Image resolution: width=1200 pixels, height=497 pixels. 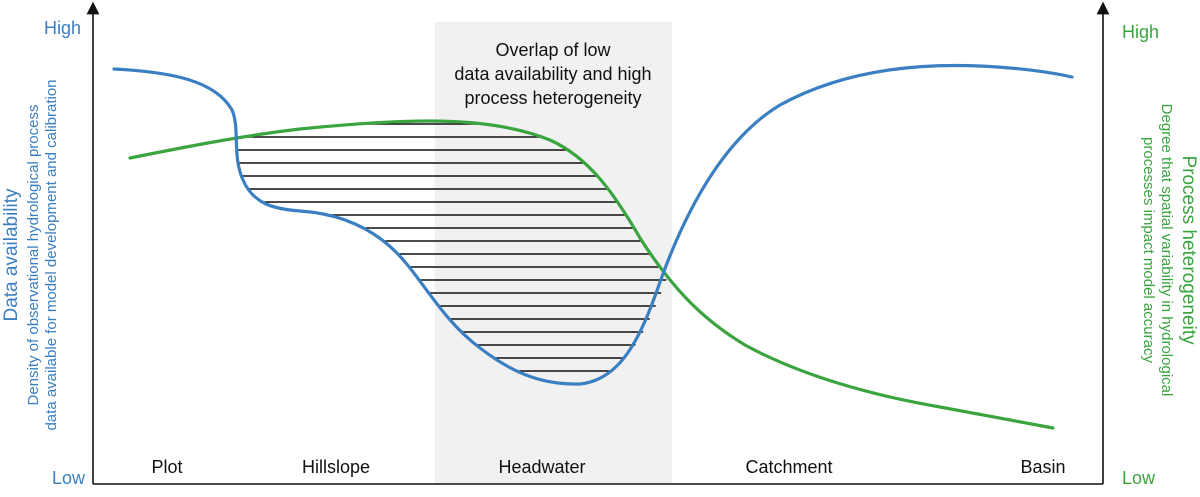 I want to click on right-axis-title: Process heterogeneity, so click(x=1188, y=250).